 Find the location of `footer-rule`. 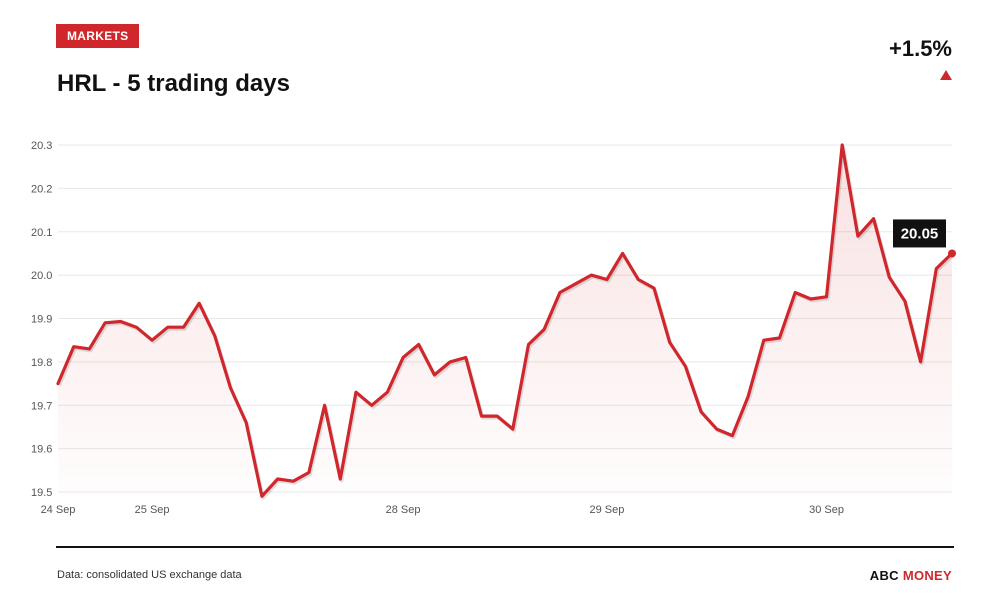

footer-rule is located at coordinates (505, 547).